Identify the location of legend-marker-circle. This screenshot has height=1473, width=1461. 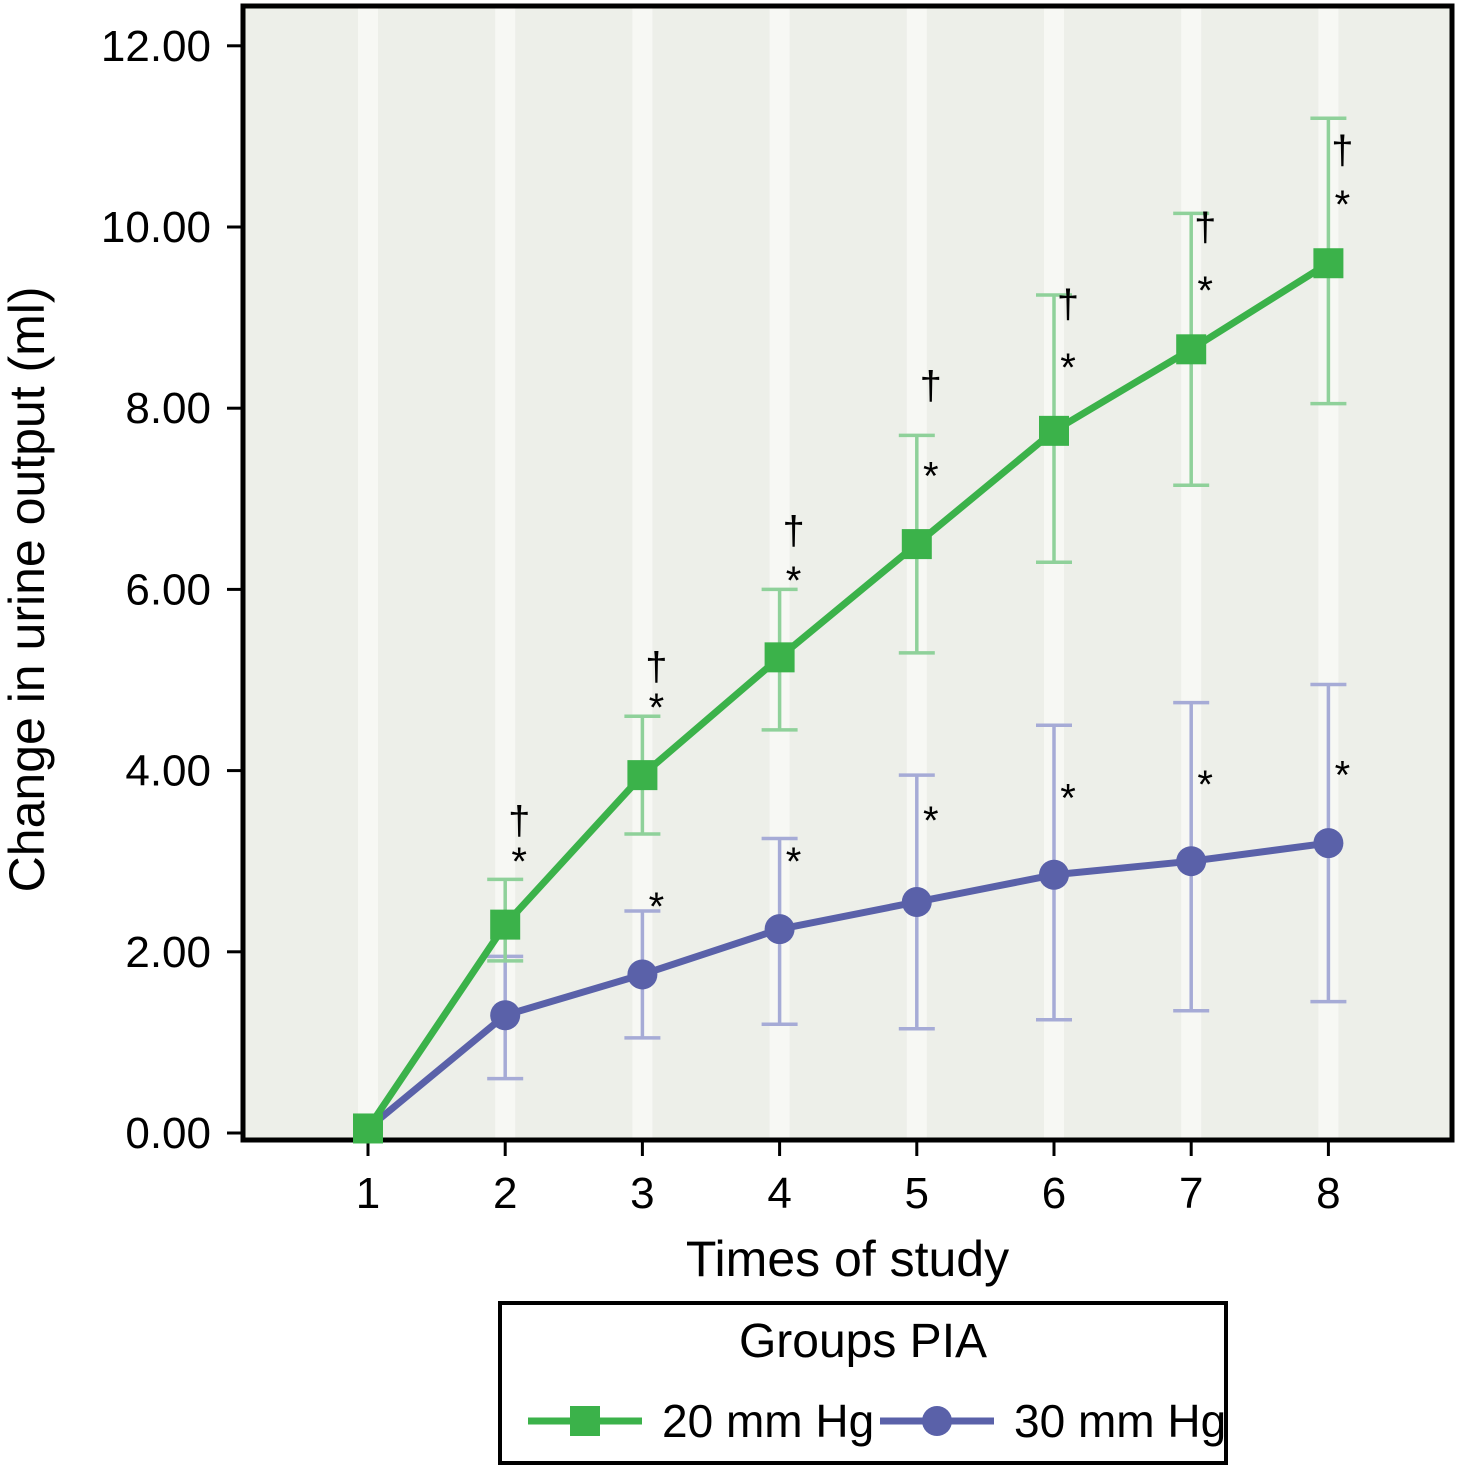
(937, 1421).